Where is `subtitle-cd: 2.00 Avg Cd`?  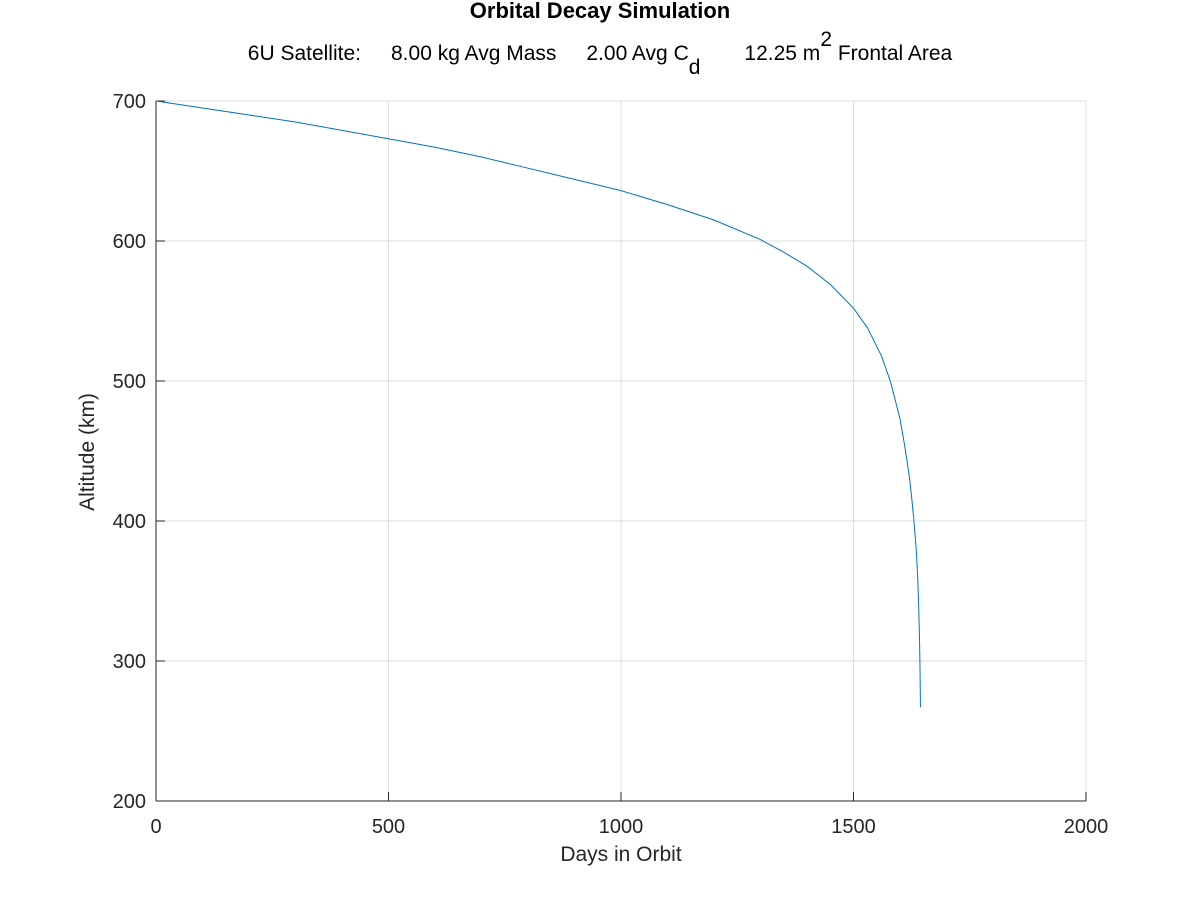
subtitle-cd: 2.00 Avg Cd is located at coordinates (643, 60).